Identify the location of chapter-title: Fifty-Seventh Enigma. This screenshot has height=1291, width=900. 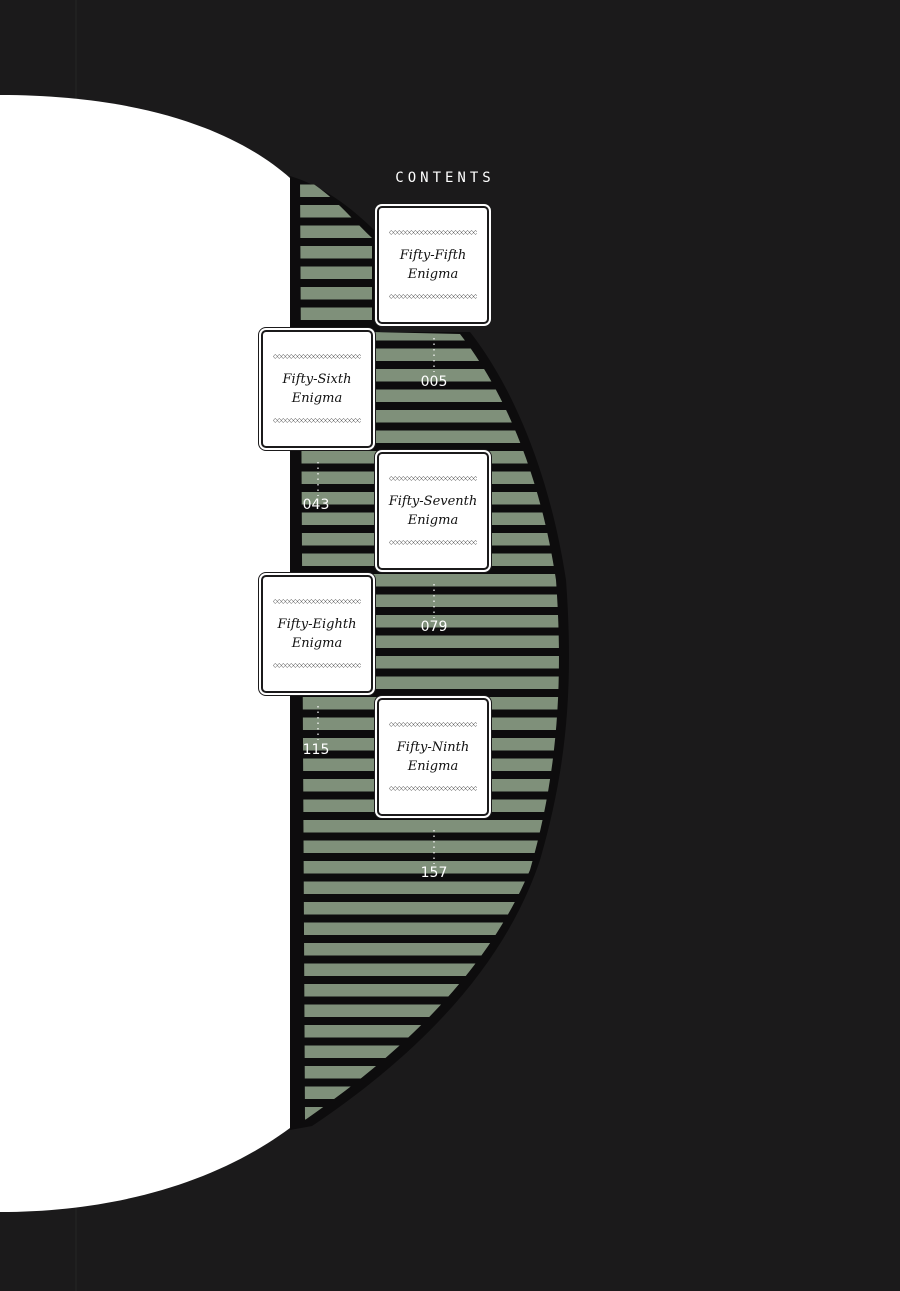
(433, 511).